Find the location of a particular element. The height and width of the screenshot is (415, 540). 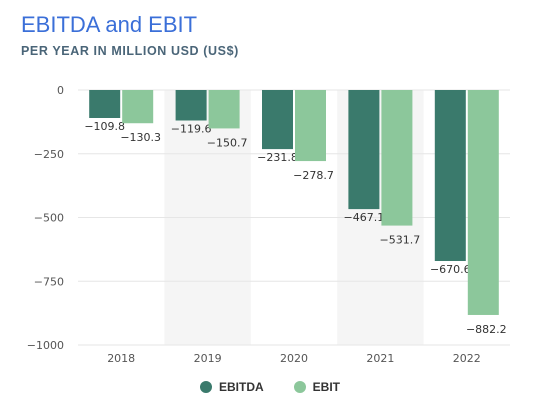

legend-item-ebitda: EBITDA is located at coordinates (231, 387).